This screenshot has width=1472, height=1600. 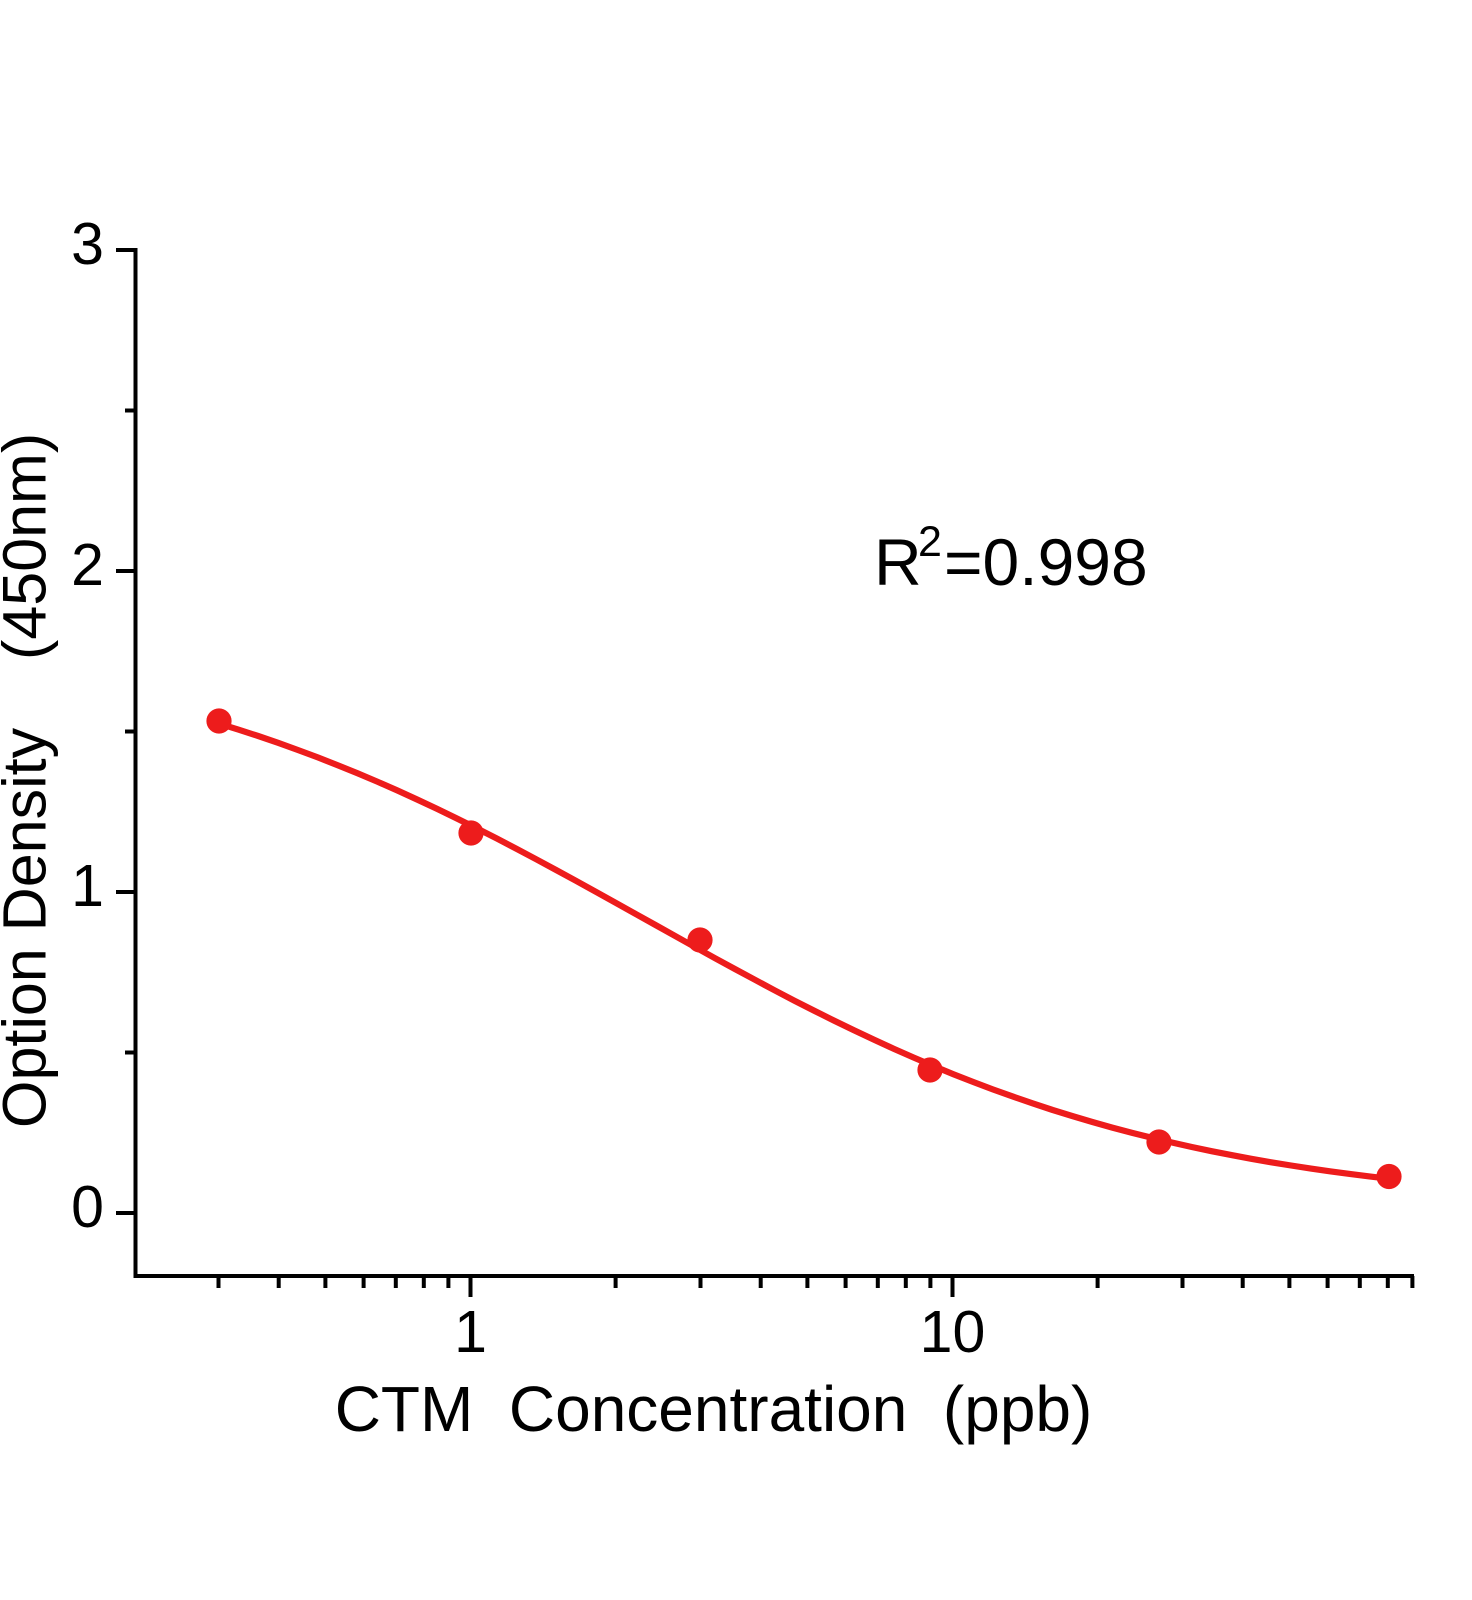 What do you see at coordinates (29, 780) in the screenshot?
I see `svg-text: Option Density (450nm)` at bounding box center [29, 780].